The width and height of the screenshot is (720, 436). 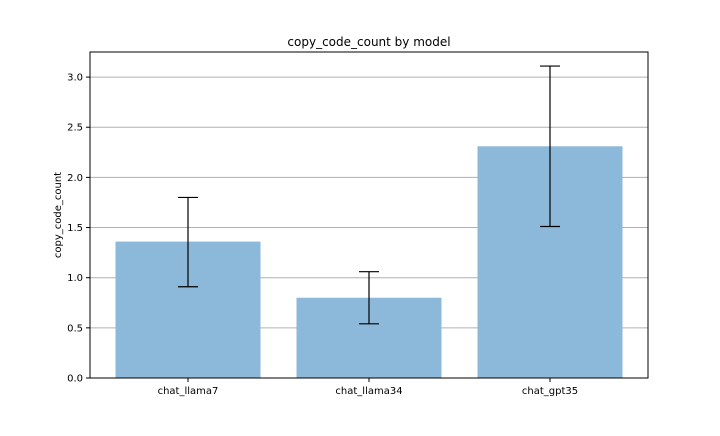 I want to click on y-tick-label: 2.0, so click(x=75, y=178).